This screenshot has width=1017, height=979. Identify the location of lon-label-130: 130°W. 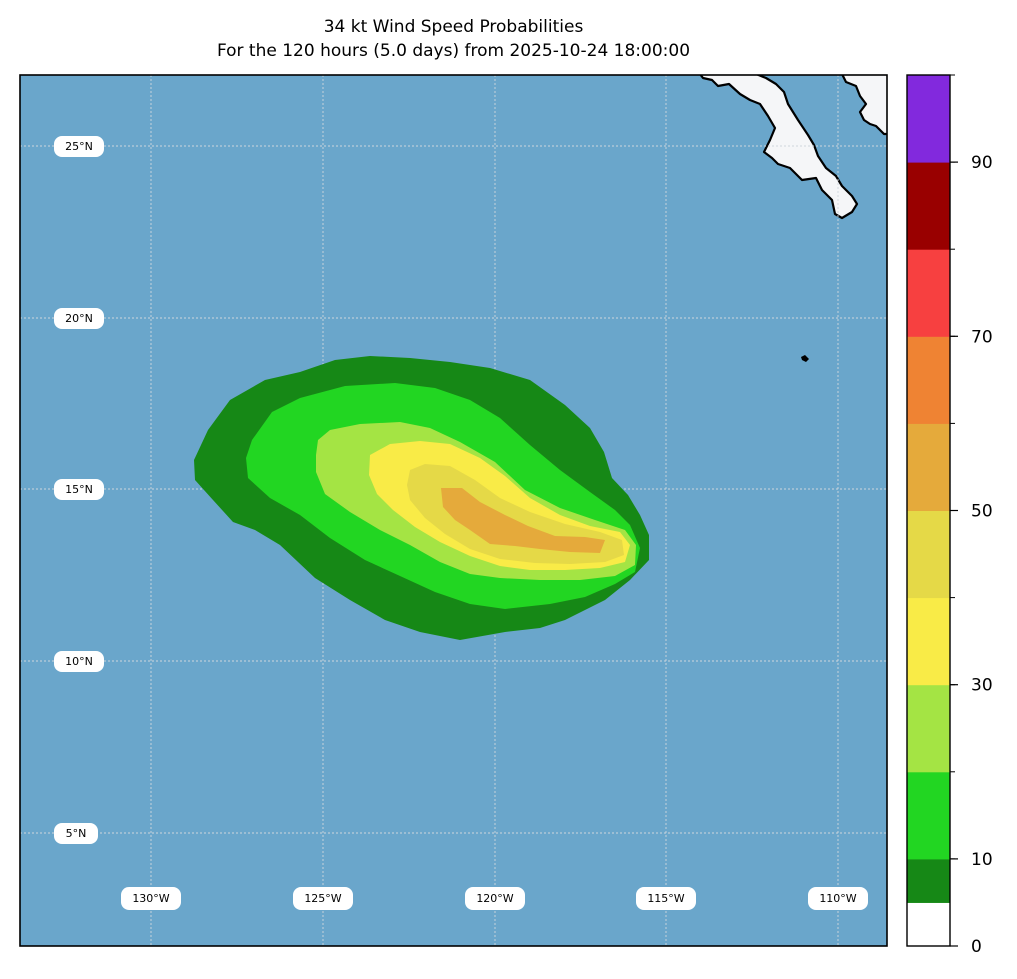
(150, 898).